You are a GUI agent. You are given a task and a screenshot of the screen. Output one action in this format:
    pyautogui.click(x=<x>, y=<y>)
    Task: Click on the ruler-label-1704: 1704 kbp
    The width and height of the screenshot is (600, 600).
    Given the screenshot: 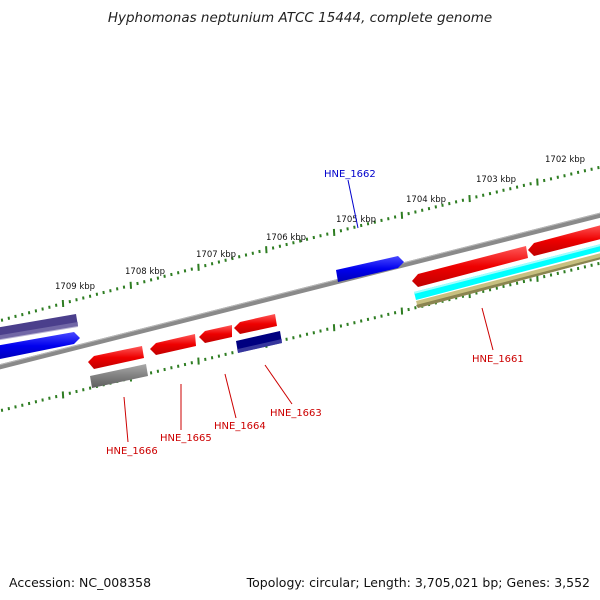 What is the action you would take?
    pyautogui.click(x=426, y=200)
    